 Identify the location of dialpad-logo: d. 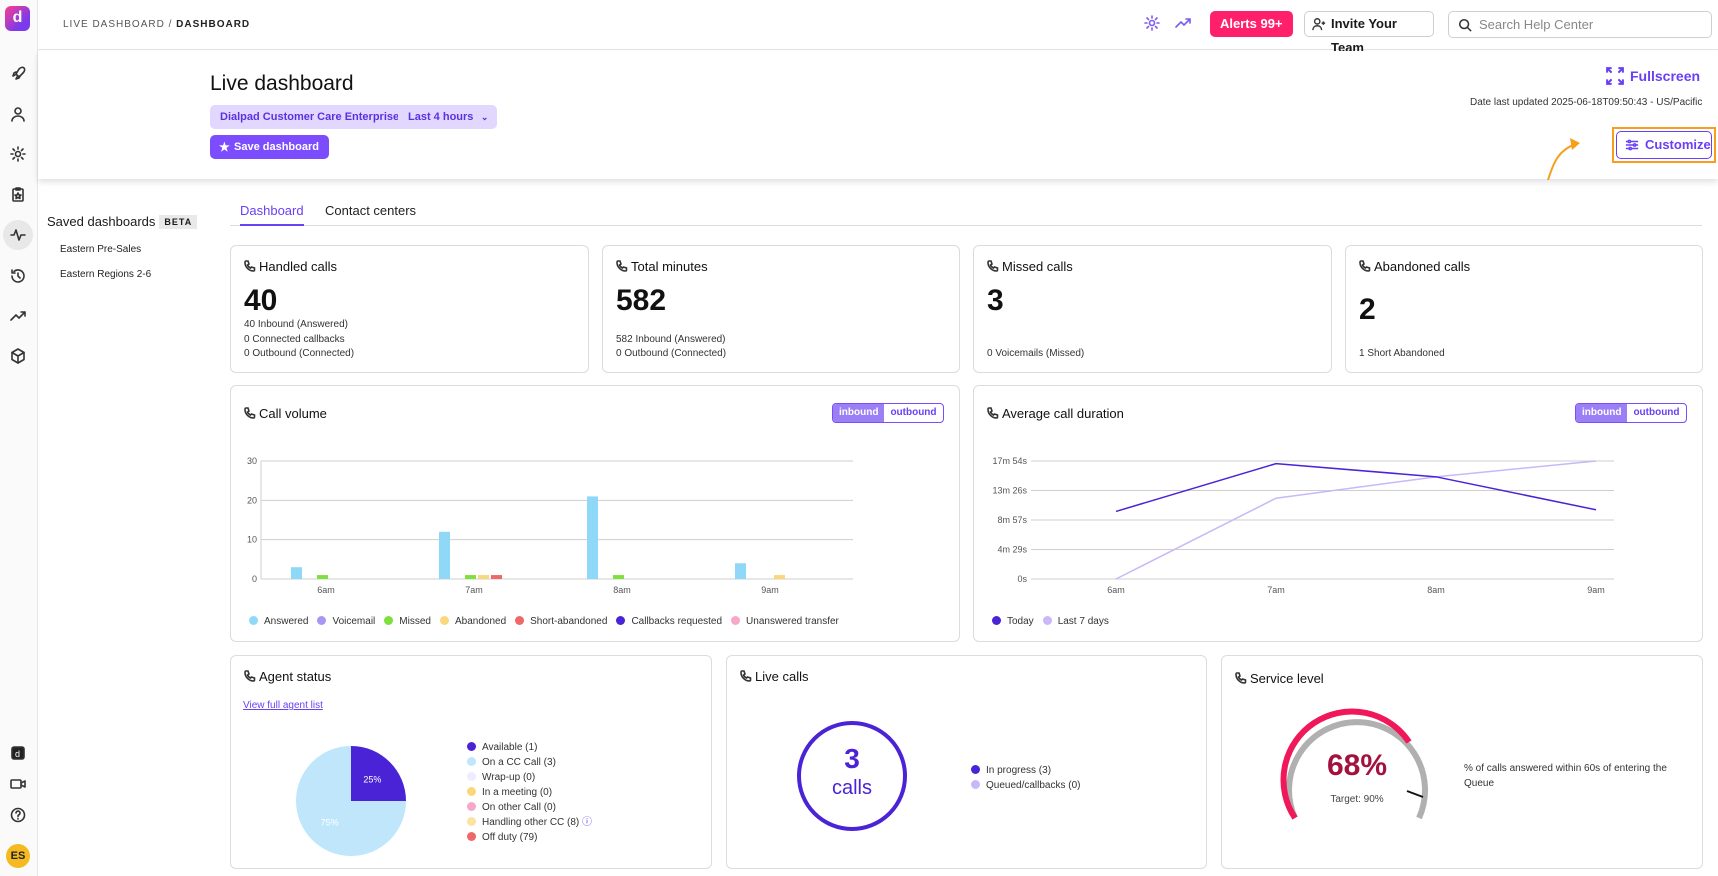
(17, 18).